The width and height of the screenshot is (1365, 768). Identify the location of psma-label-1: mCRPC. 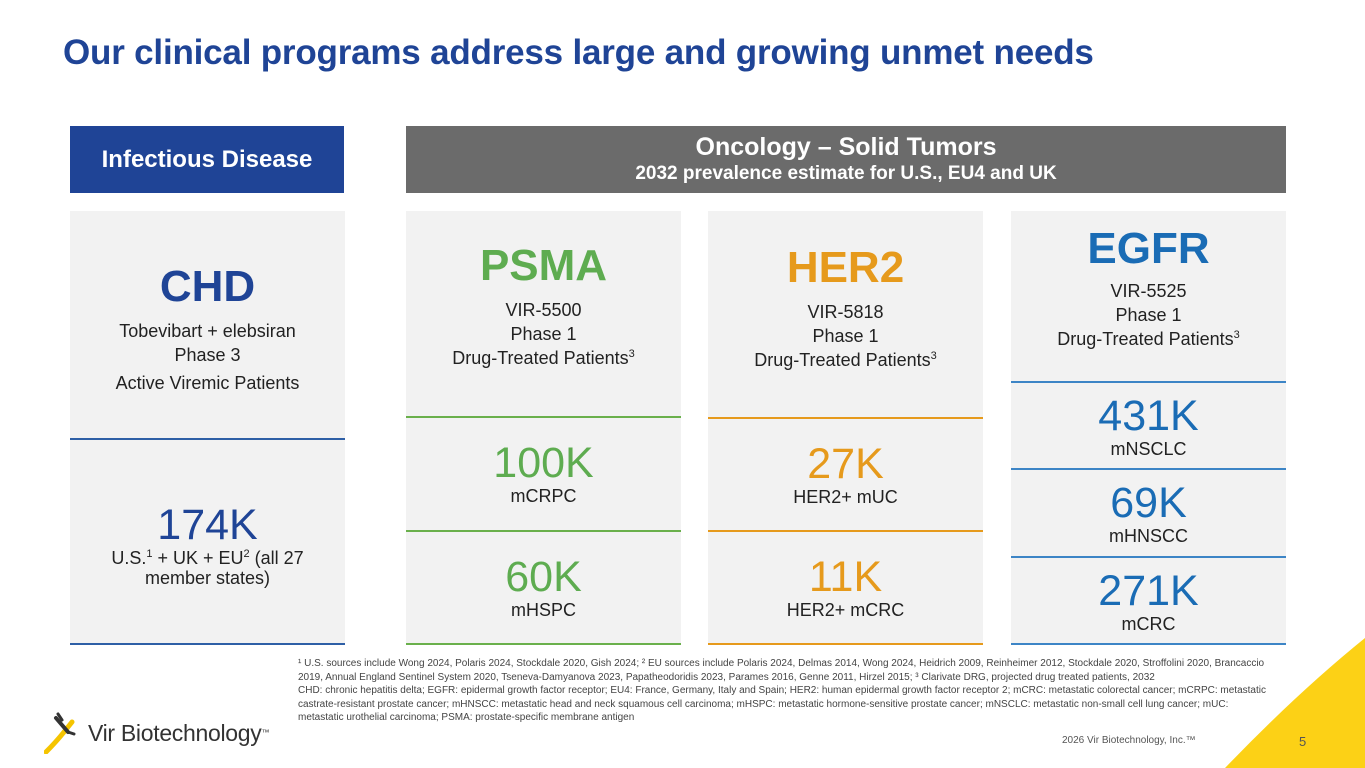
(543, 496).